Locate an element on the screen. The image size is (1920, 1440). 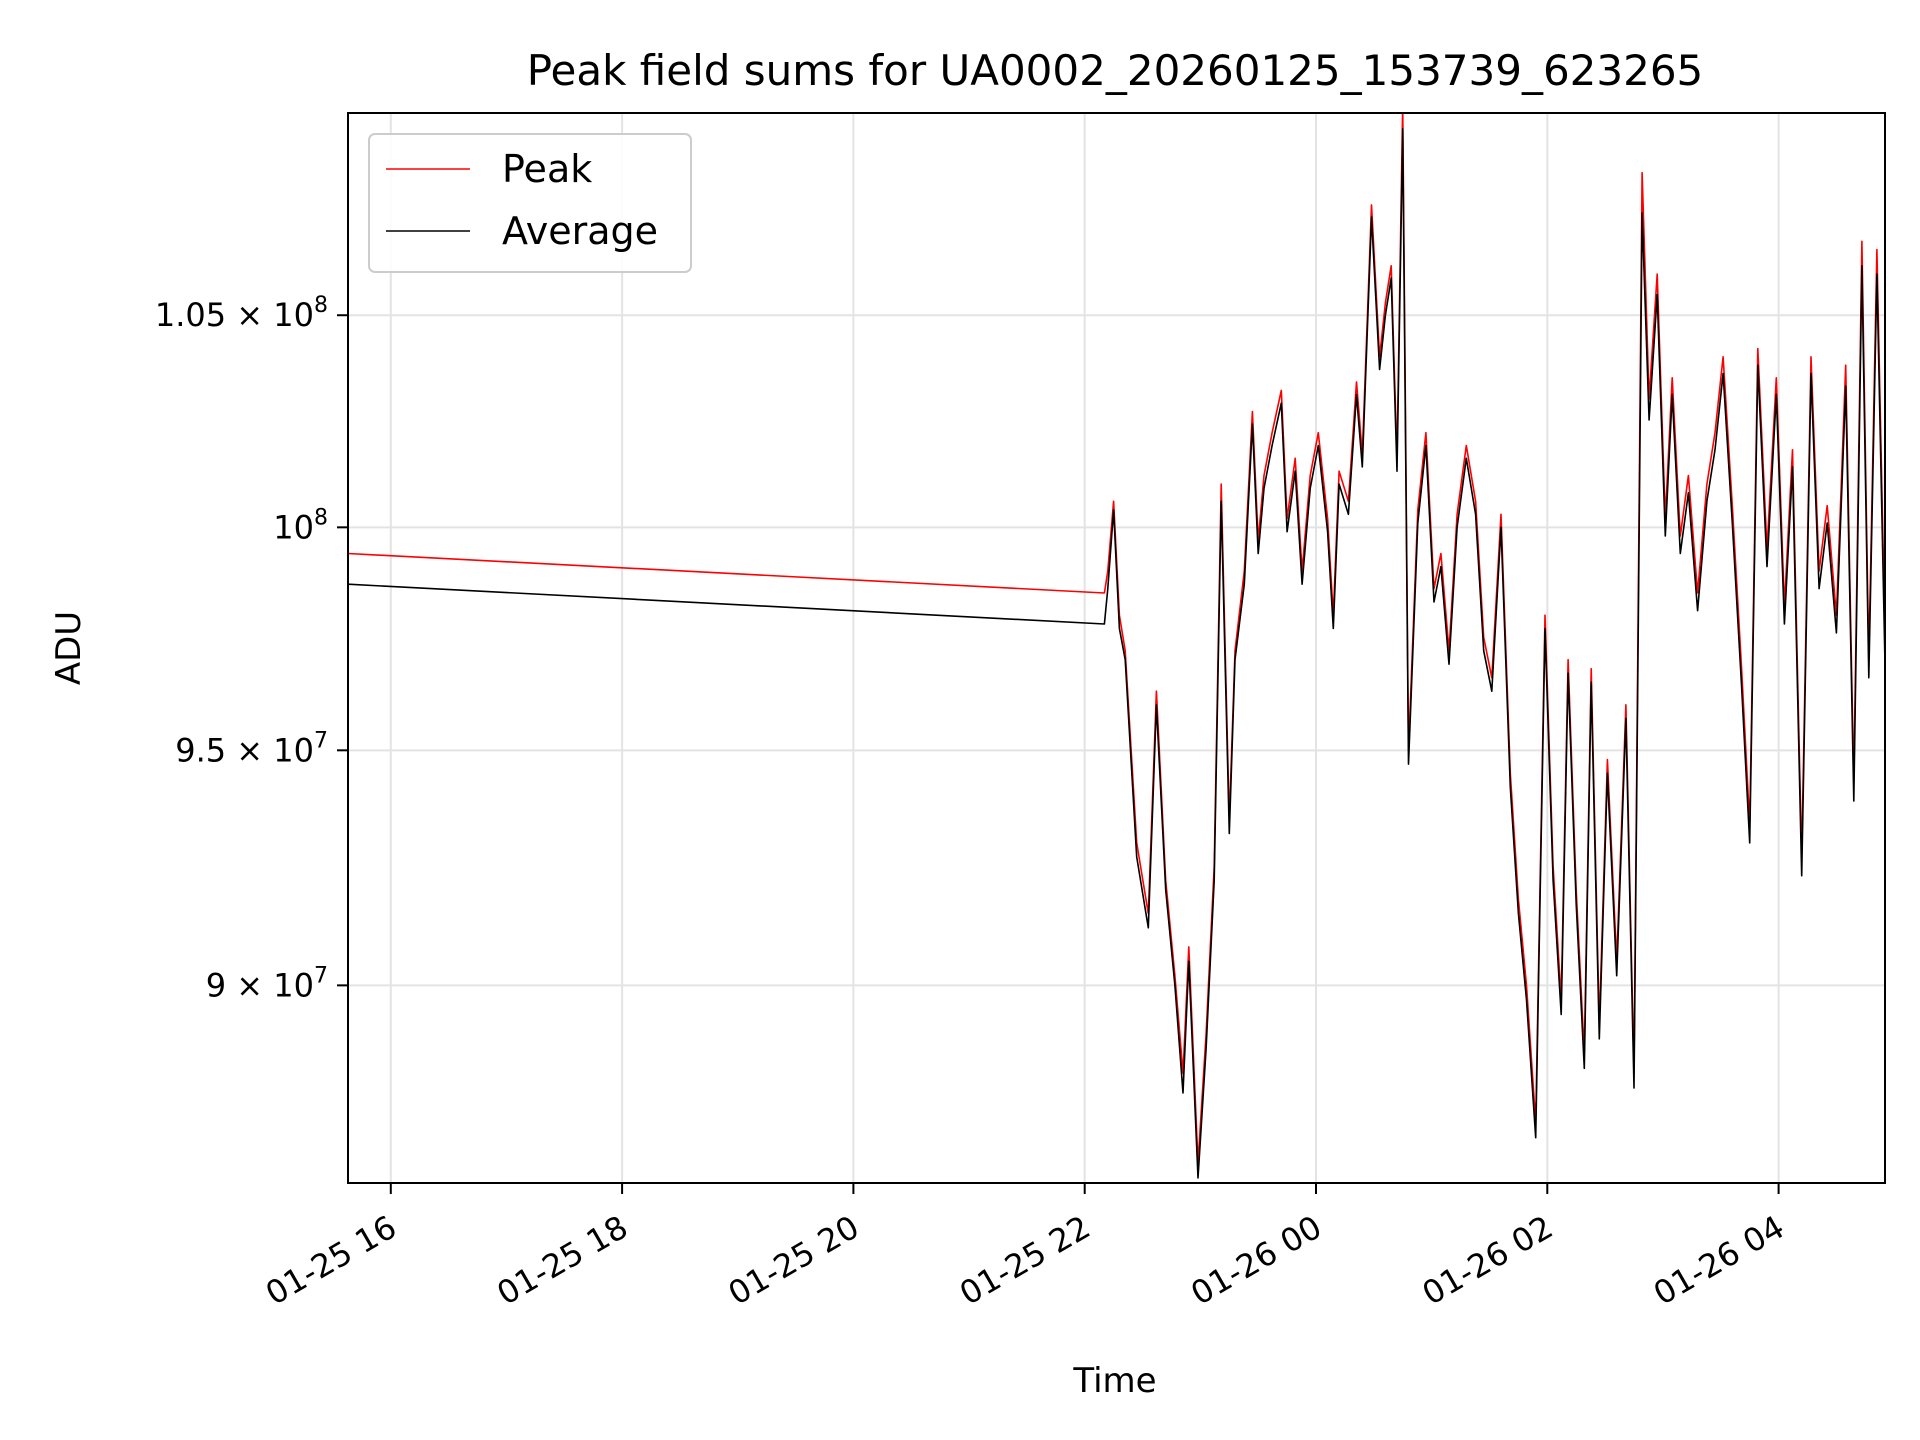
legend-label-peak: Peak is located at coordinates (547, 169).